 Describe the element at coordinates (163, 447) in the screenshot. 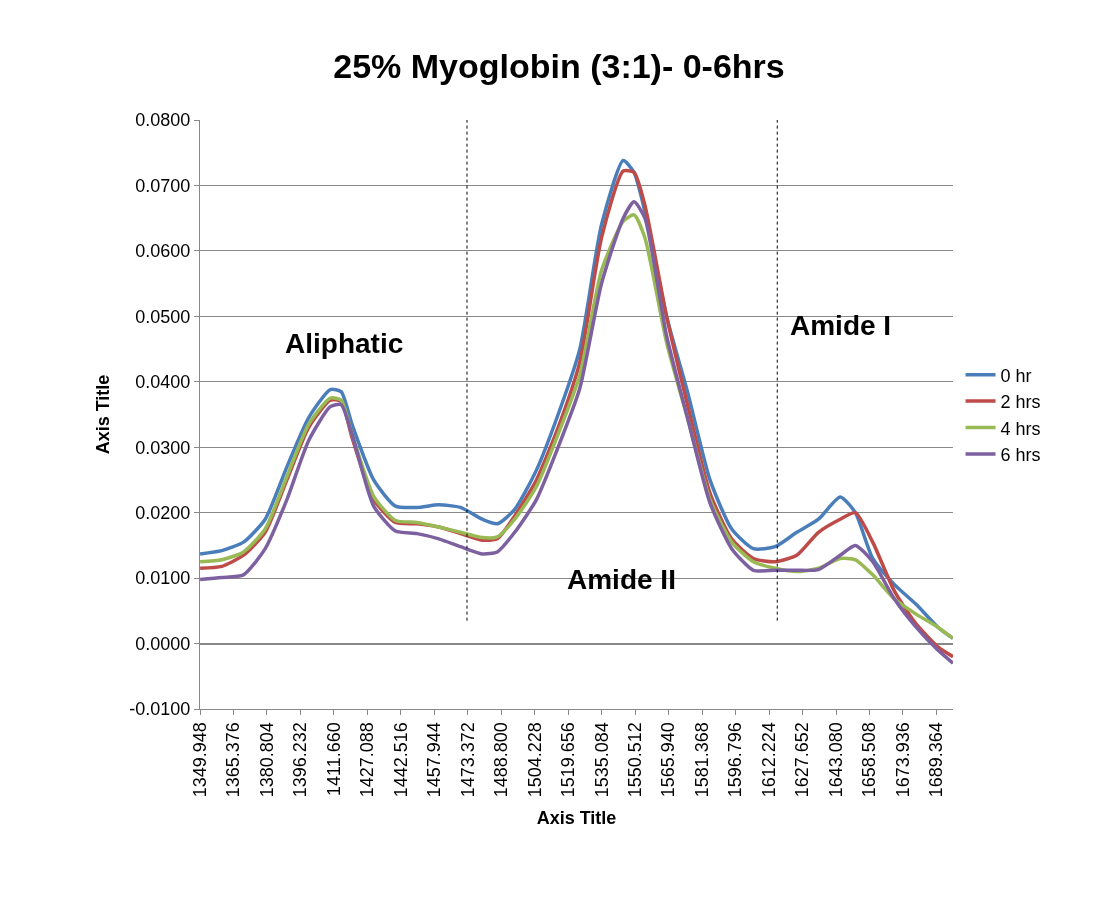

I see `y-tick-label: 0.0300` at that location.